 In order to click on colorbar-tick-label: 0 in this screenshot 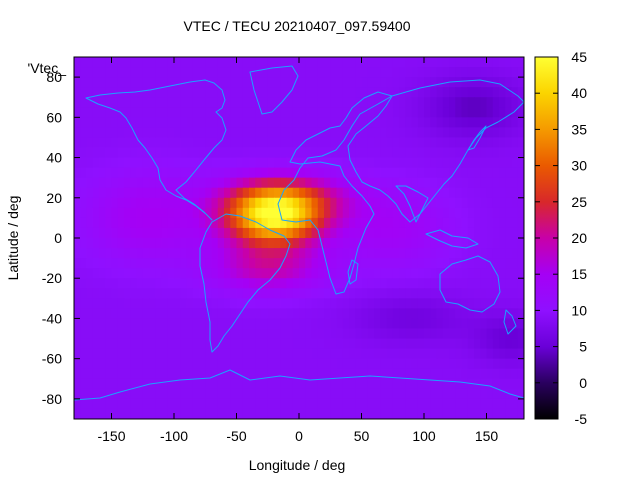, I will do `click(583, 383)`.